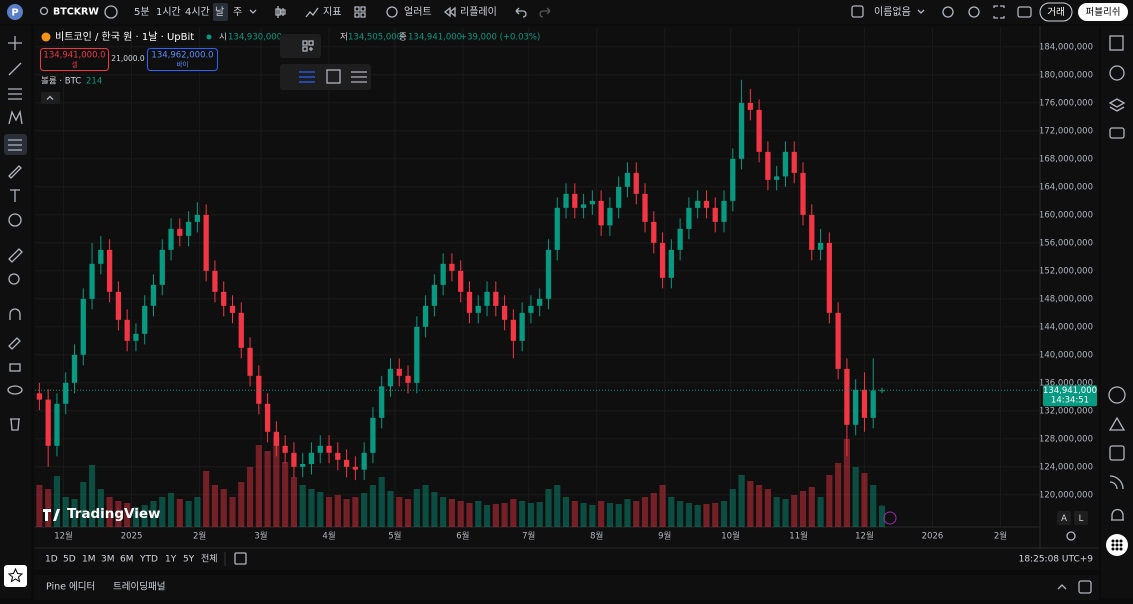 The width and height of the screenshot is (1133, 604). What do you see at coordinates (15, 220) in the screenshot?
I see `icon-tool` at bounding box center [15, 220].